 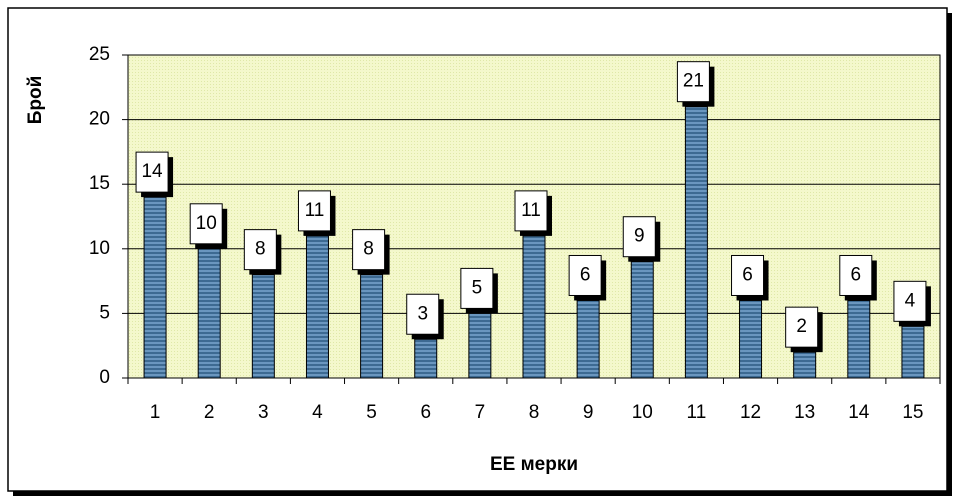 I want to click on x-tick-label: 12, so click(x=750, y=412).